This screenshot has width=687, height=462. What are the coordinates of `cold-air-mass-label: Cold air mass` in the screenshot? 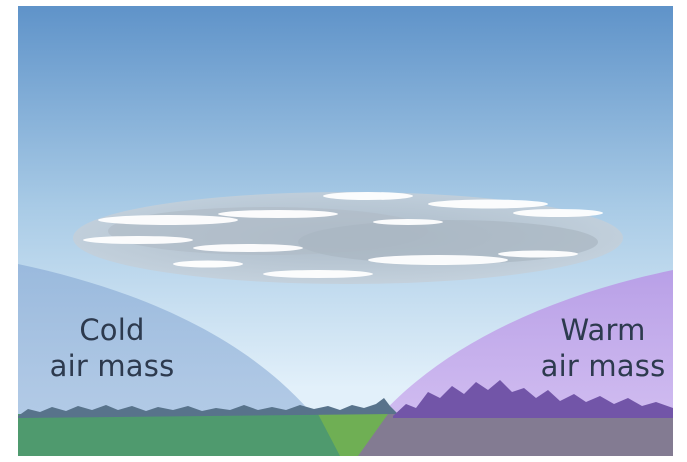 It's located at (112, 348).